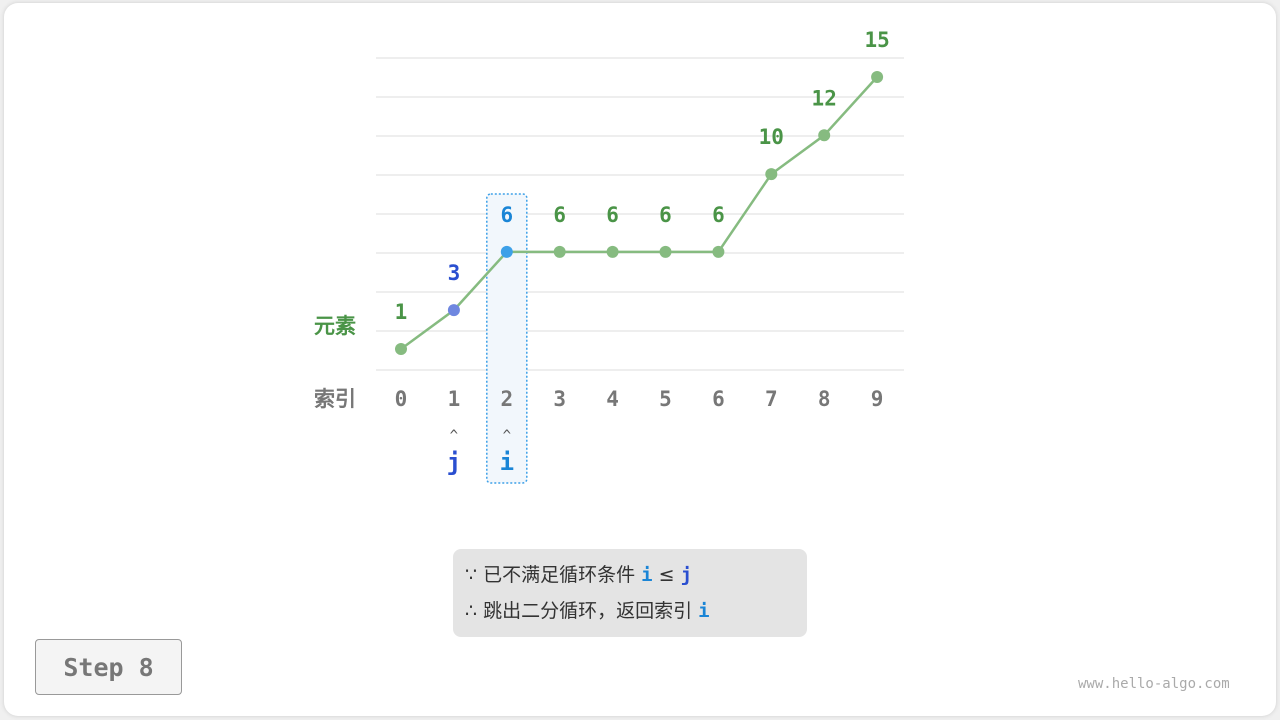  I want to click on note-text: ∴ 跳出二分循环，返回索引, so click(582, 611).